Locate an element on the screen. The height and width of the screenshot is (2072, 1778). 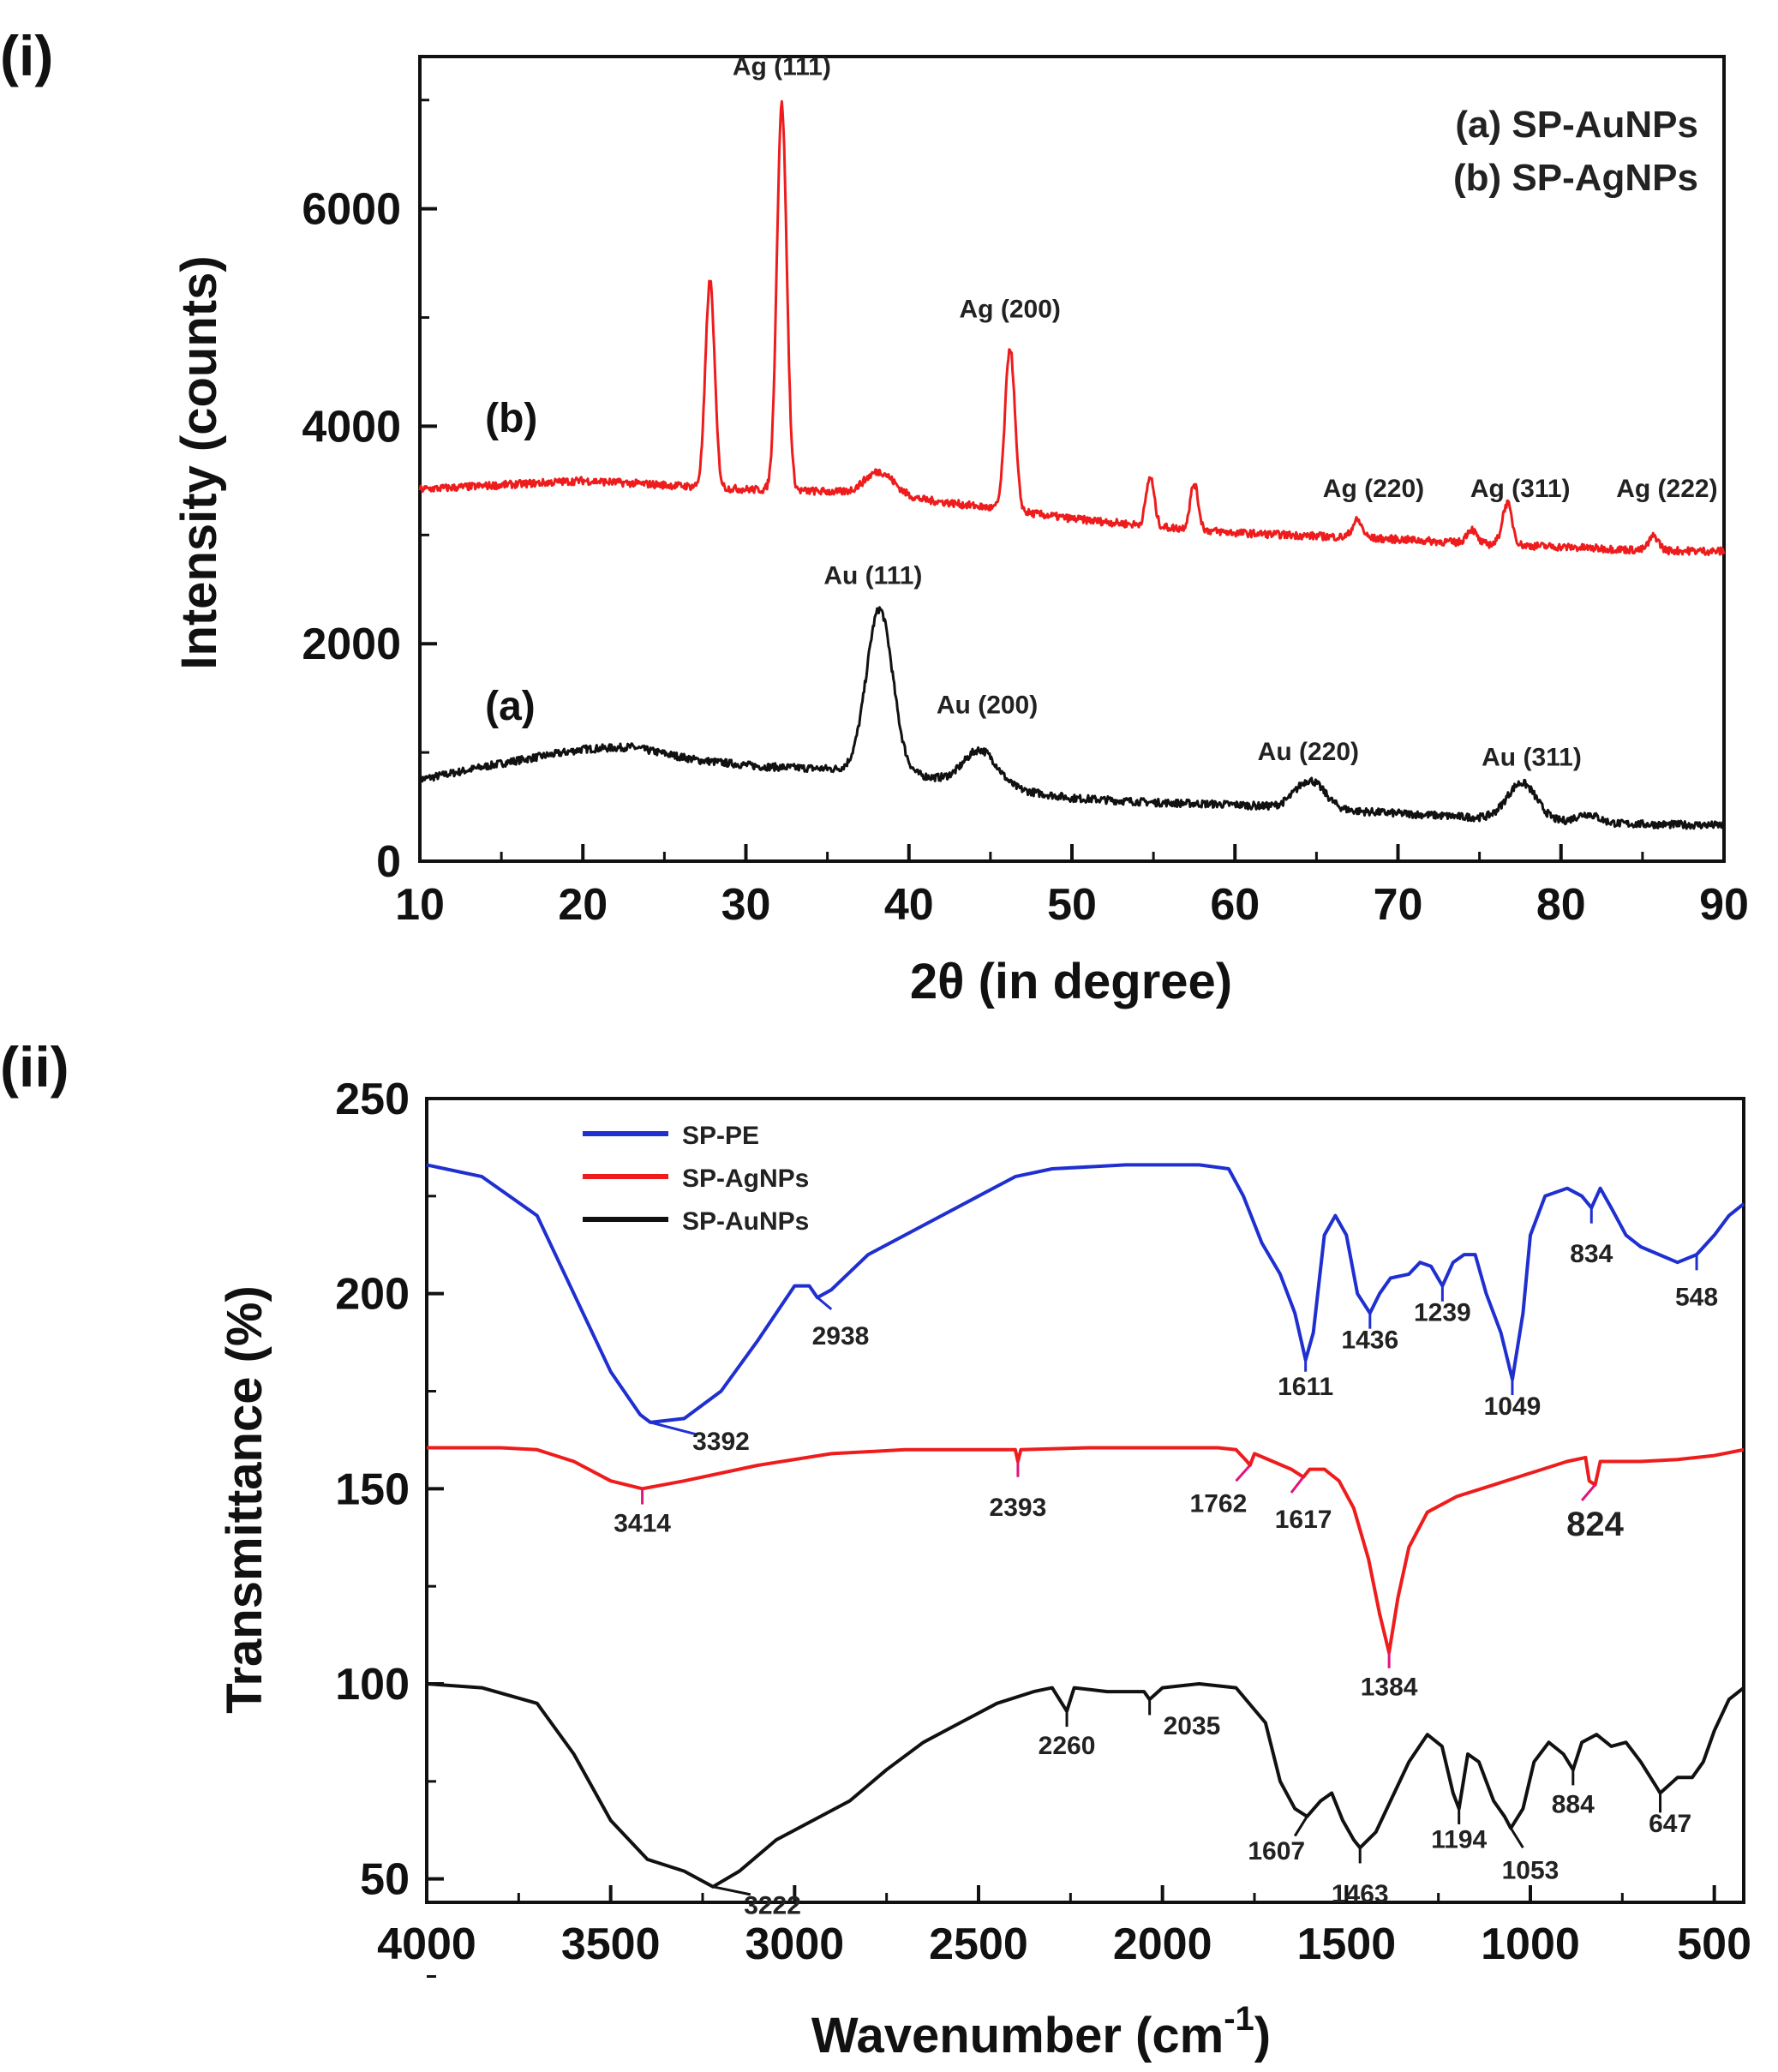
xrd-x-tick-label: 90 is located at coordinates (1724, 905).